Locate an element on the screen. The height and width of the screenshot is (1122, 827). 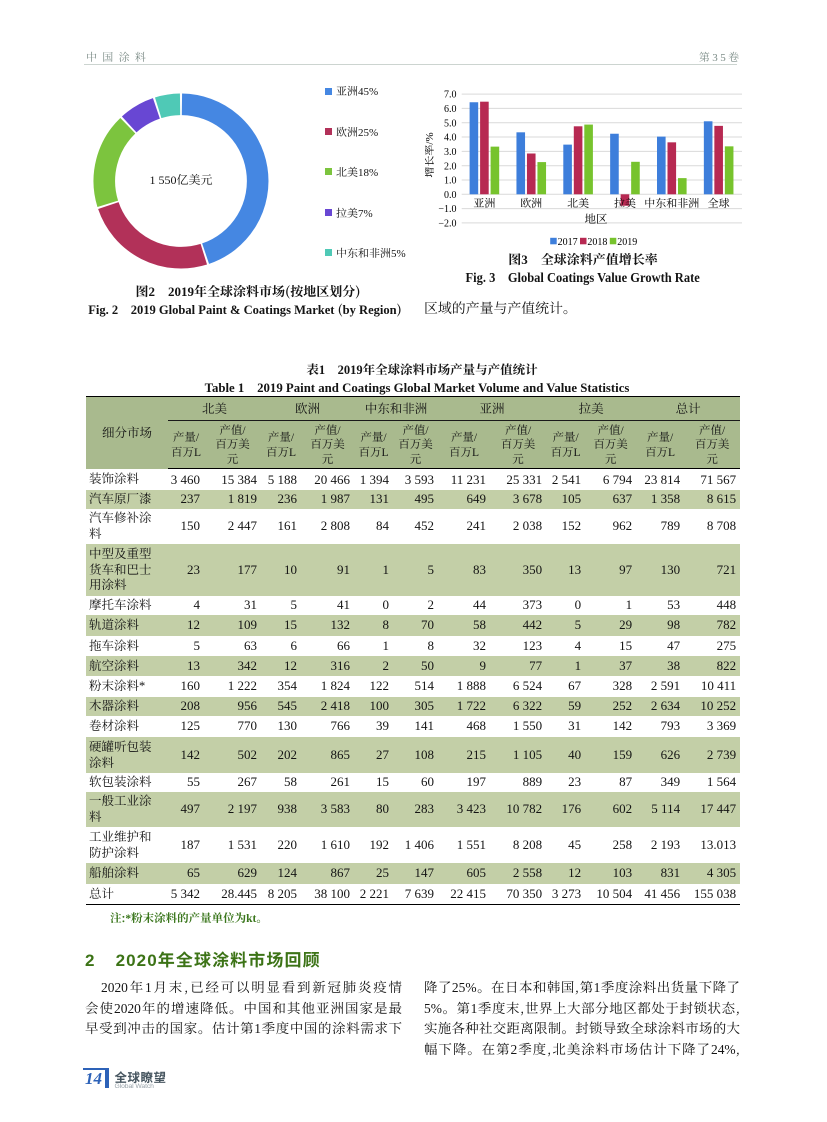
svg-text: 北美 is located at coordinates (578, 203).